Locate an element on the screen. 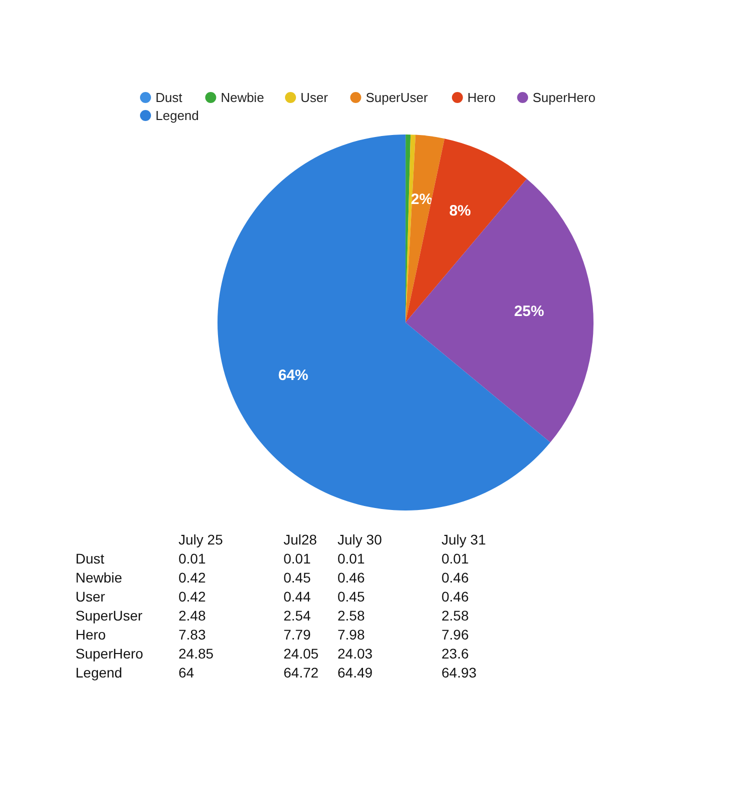 Image resolution: width=750 pixels, height=788 pixels. data-label: 7.79 is located at coordinates (297, 634).